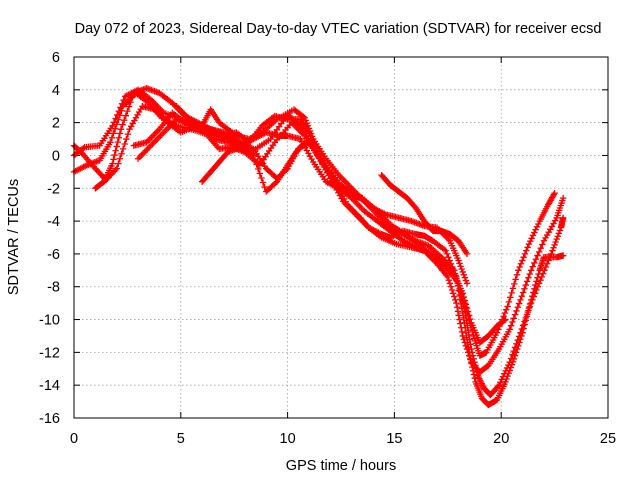  Describe the element at coordinates (181, 439) in the screenshot. I see `x-tick-label: 5` at that location.